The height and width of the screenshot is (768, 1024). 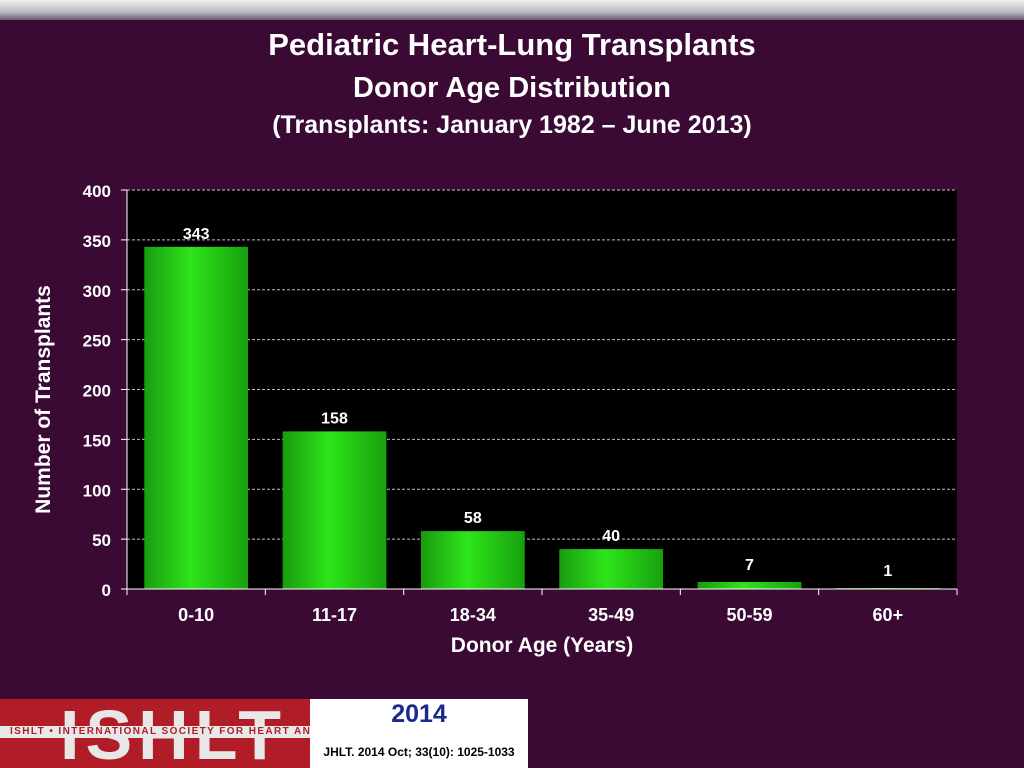 I want to click on x-tick-label-50-59: 50-59, so click(x=749, y=615).